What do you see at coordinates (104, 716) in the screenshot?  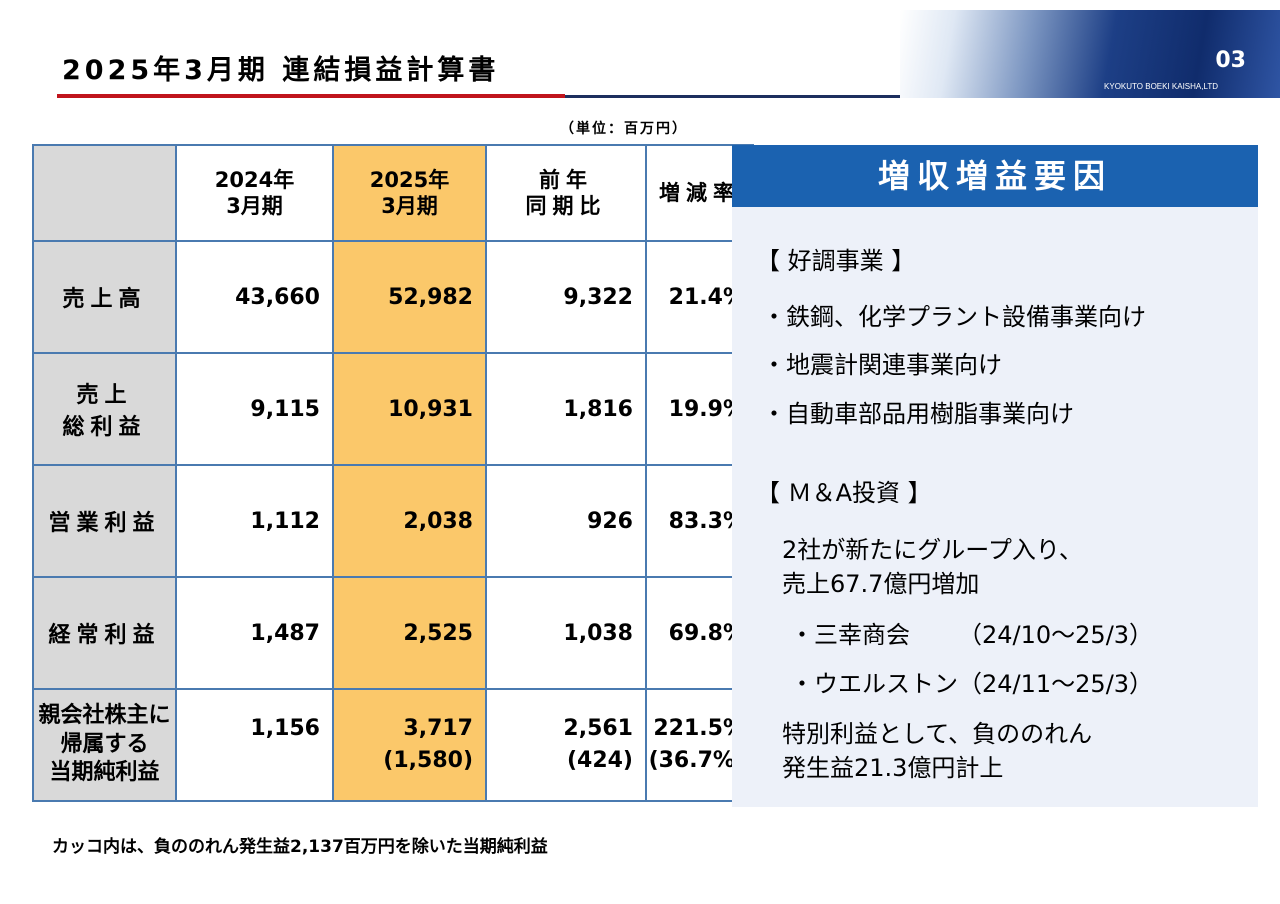 I see `row-label-line: 親会社株主に` at bounding box center [104, 716].